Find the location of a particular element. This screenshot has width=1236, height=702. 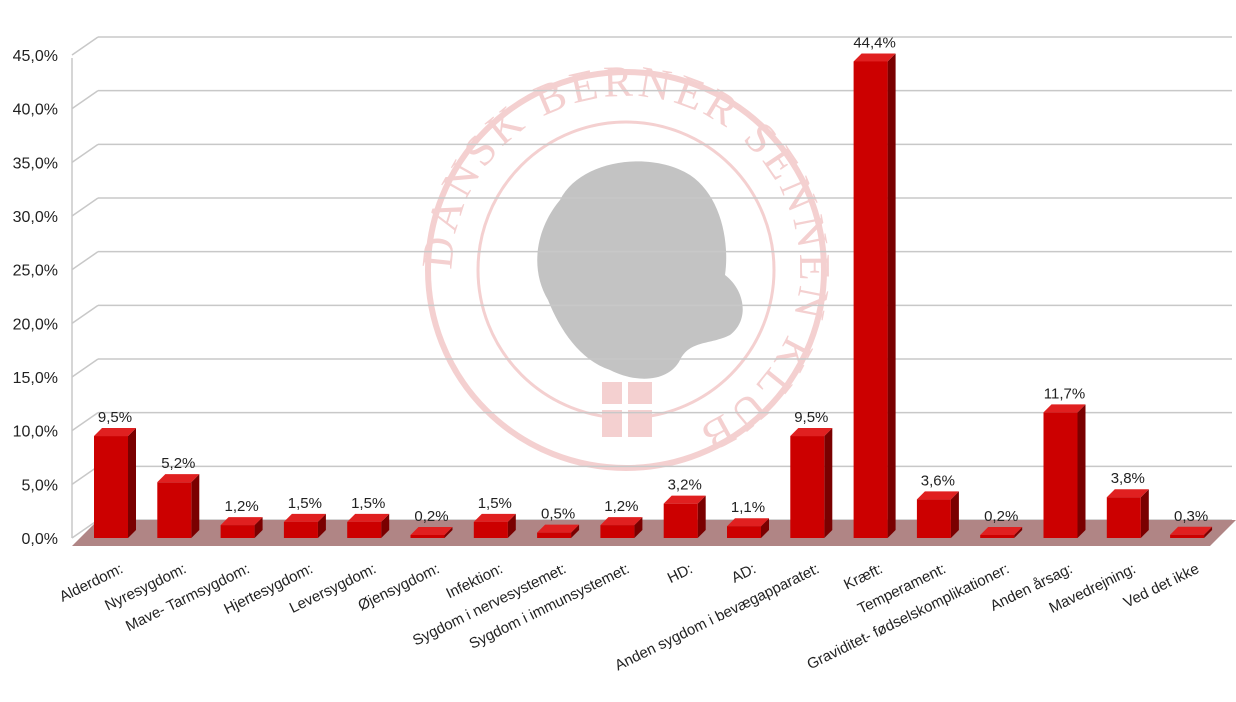

x-tick-label: Kræft: is located at coordinates (863, 576).